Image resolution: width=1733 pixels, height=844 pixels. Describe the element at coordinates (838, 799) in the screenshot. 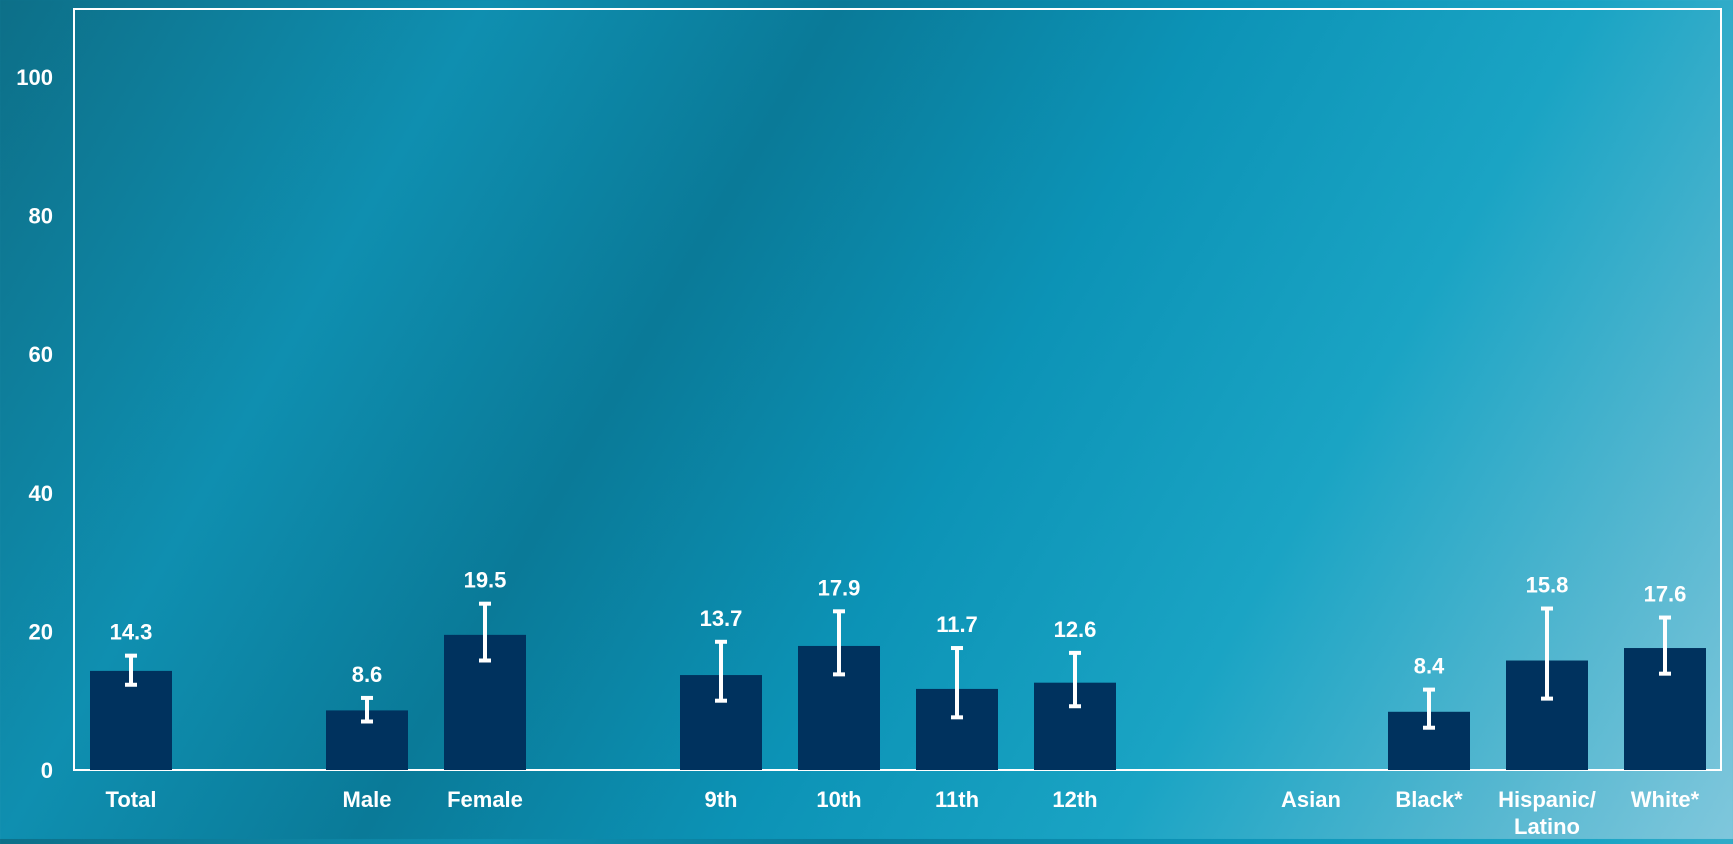

I see `x-tick-label: 10th` at that location.